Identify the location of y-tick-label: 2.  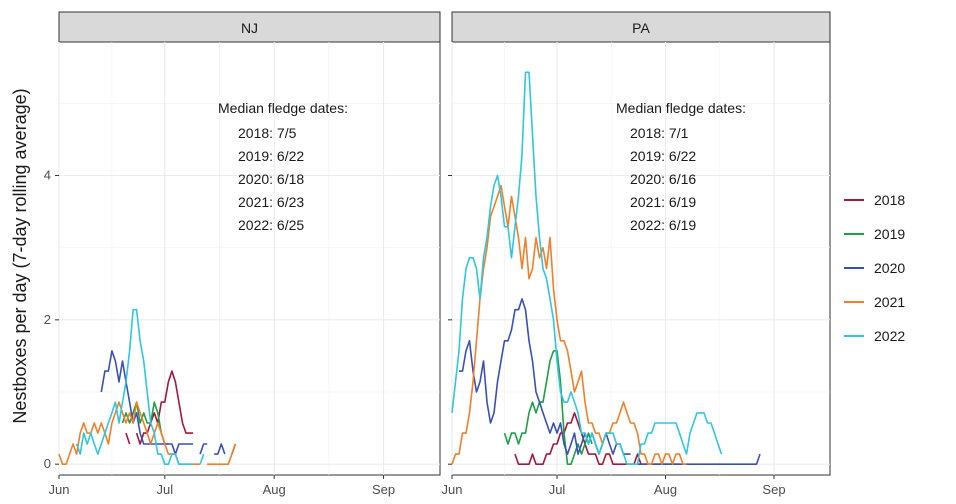
(47, 319).